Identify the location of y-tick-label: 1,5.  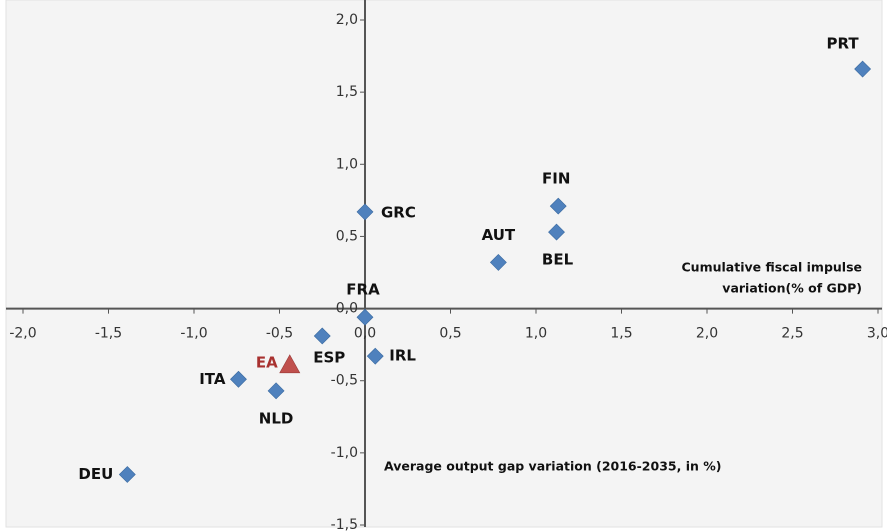
(347, 92).